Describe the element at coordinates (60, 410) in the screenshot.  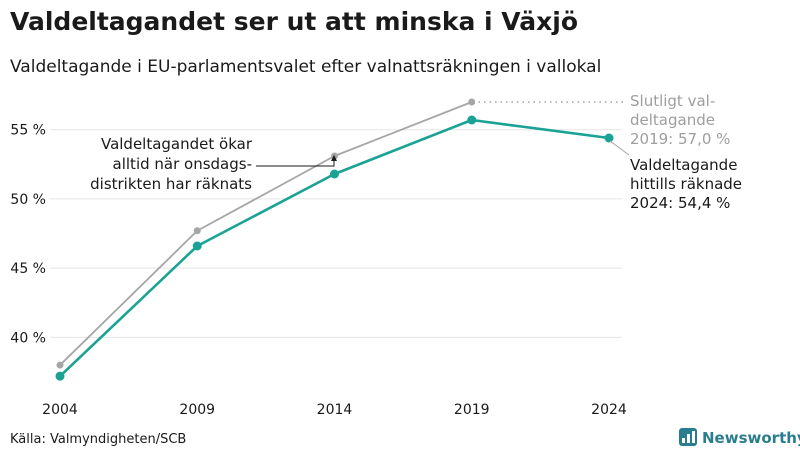
I see `x-tick-label: 2004` at that location.